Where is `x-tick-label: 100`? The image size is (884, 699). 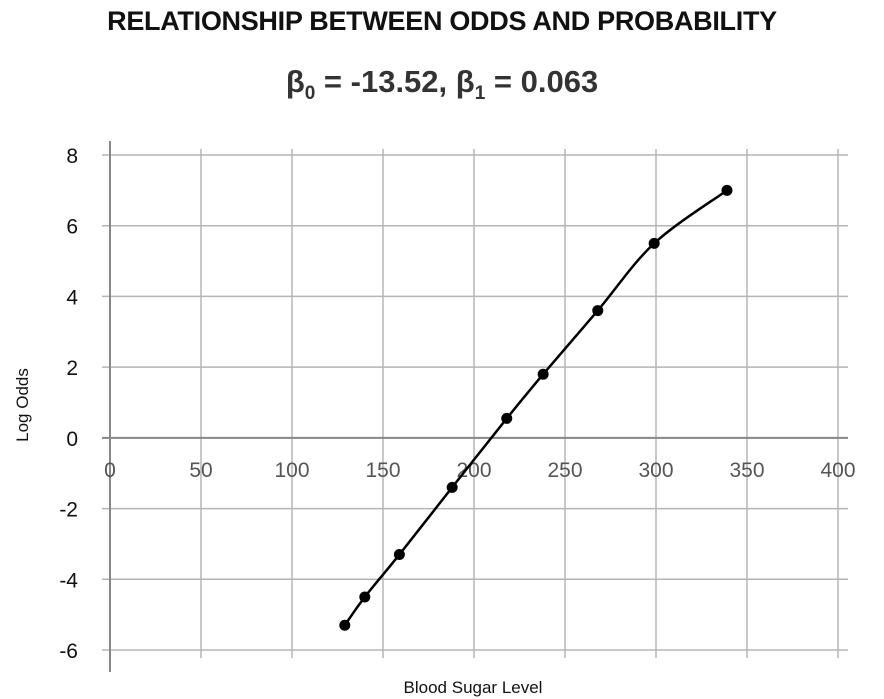
x-tick-label: 100 is located at coordinates (291, 470).